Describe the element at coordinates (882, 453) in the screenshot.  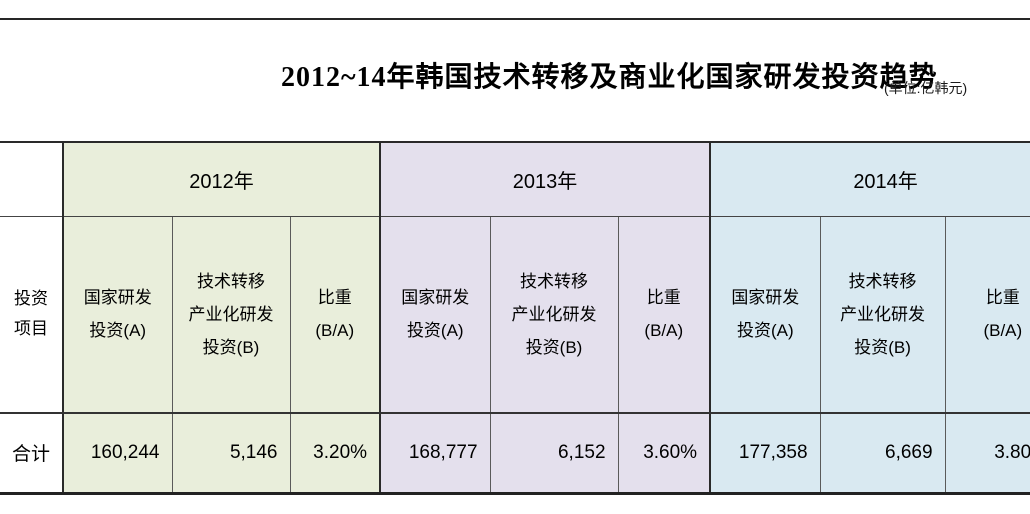
I see `cell-2014-transfer-rd: 6,669` at that location.